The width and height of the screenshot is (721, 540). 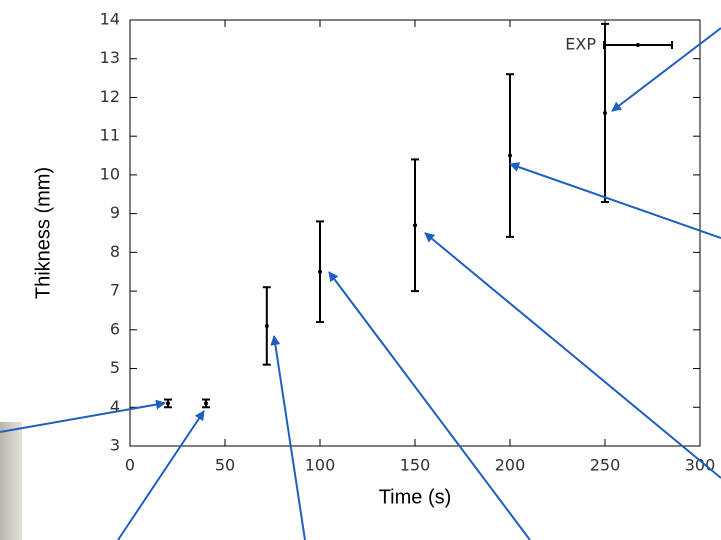 I want to click on y-tick-label: 14, so click(x=110, y=19).